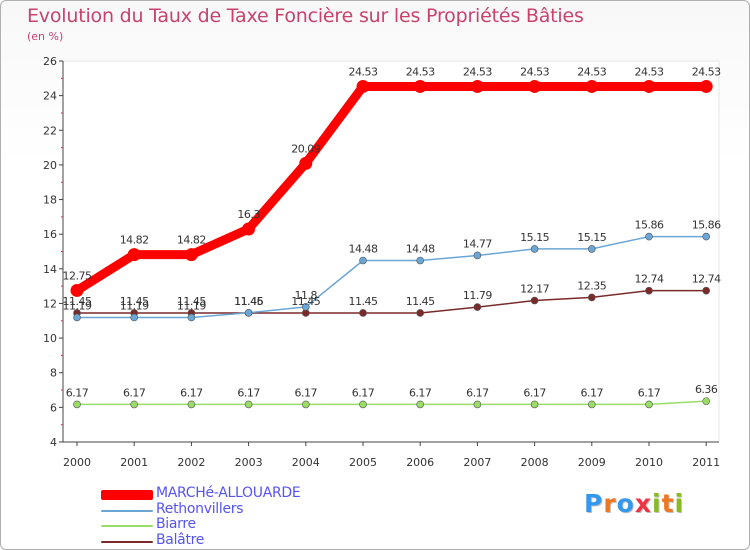  Describe the element at coordinates (53, 373) in the screenshot. I see `y-tick-label: 8` at that location.